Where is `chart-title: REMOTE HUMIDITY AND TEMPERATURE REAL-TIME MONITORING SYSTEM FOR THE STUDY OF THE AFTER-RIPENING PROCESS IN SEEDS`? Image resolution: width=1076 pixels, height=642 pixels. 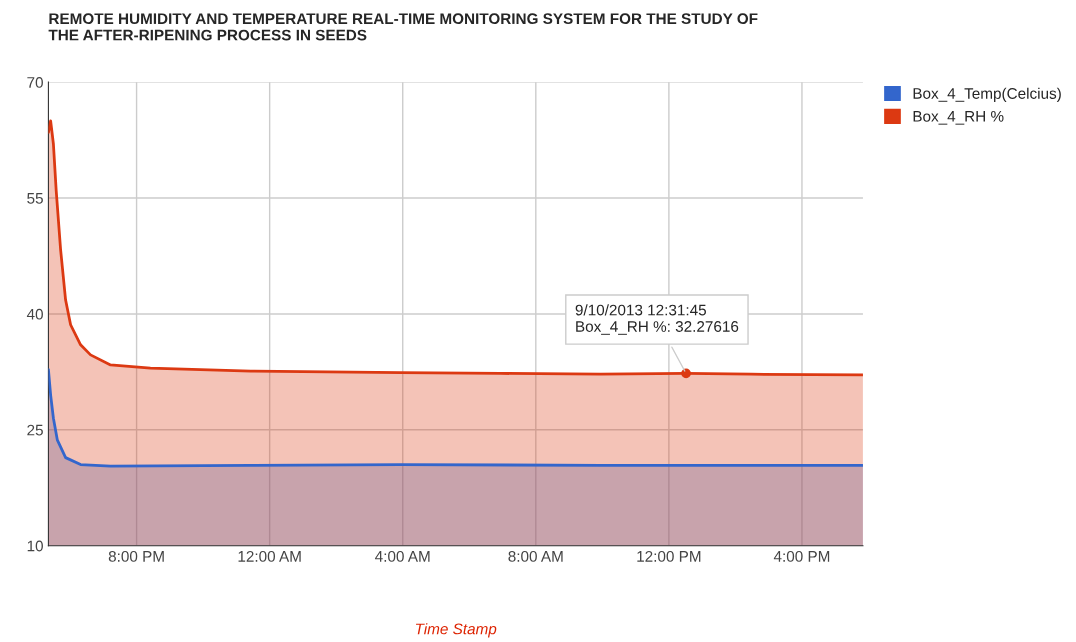
chart-title: REMOTE HUMIDITY AND TEMPERATURE REAL-TIME MONITORING SYSTEM FOR THE STUDY OF THE AFTER-RIPENING PROCESS IN SEEDS is located at coordinates (403, 27).